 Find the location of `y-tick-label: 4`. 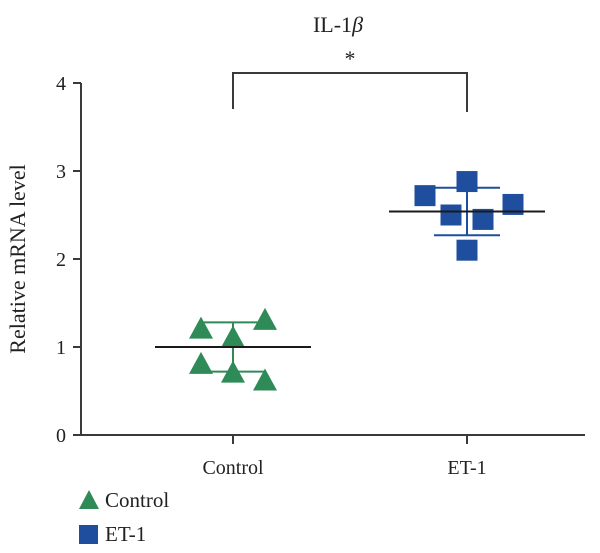

y-tick-label: 4 is located at coordinates (61, 84).